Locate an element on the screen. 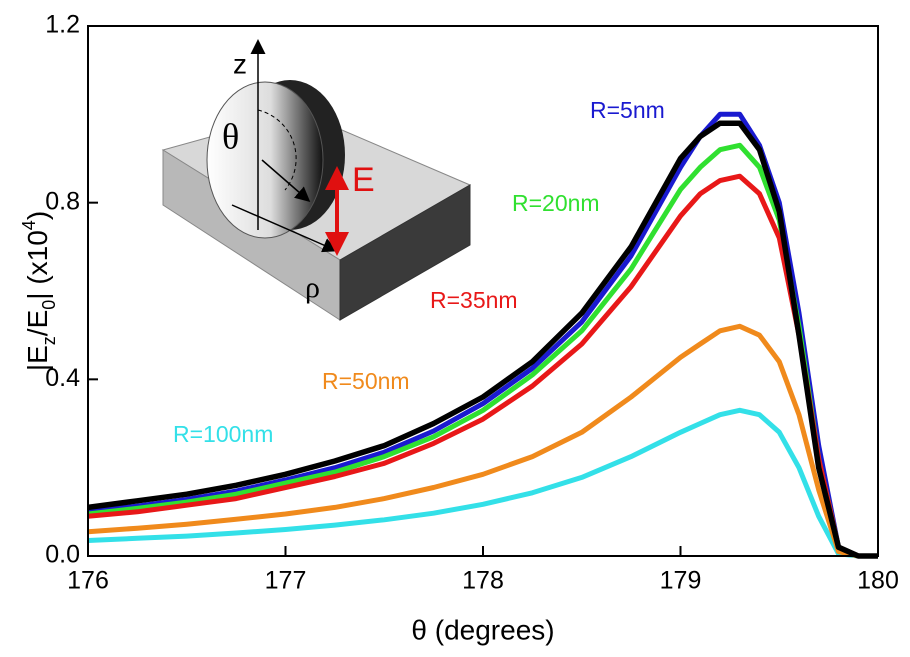 The width and height of the screenshot is (910, 657). inset-label: z is located at coordinates (240, 63).